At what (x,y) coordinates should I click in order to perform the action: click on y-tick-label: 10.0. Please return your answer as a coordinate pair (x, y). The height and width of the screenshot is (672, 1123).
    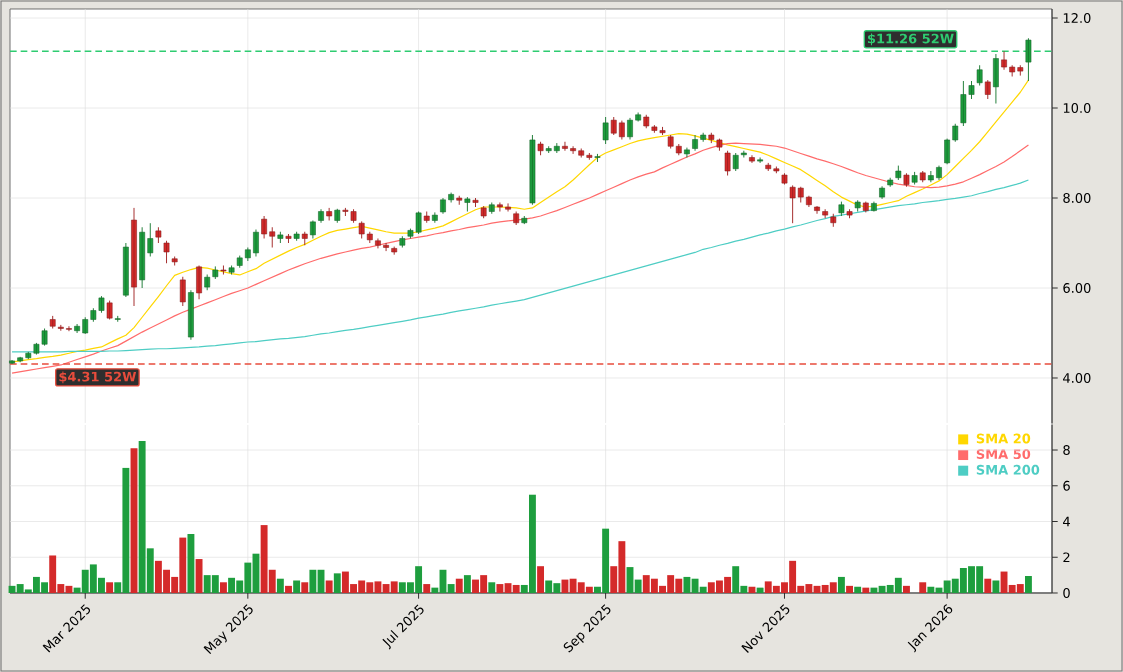
    Looking at the image, I should click on (1077, 108).